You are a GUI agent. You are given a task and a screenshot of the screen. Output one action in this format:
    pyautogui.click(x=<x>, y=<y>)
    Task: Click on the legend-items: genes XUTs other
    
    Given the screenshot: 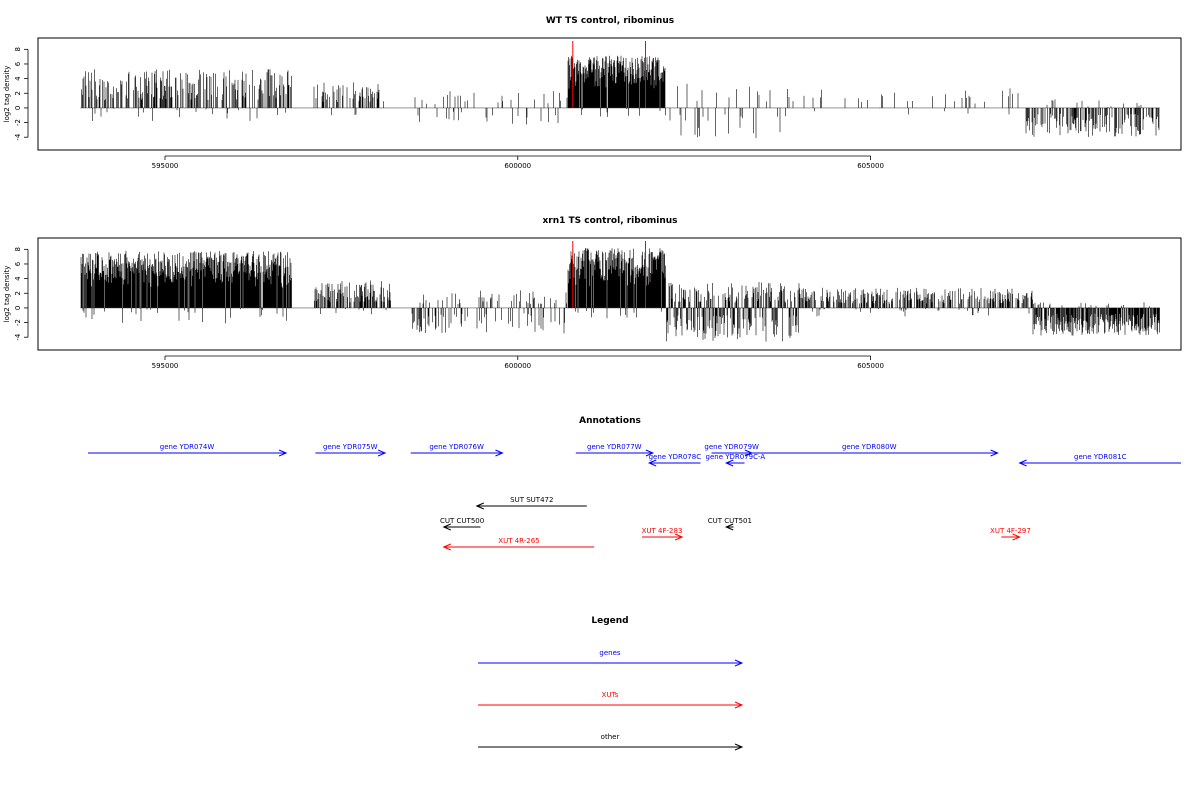 What is the action you would take?
    pyautogui.click(x=611, y=700)
    